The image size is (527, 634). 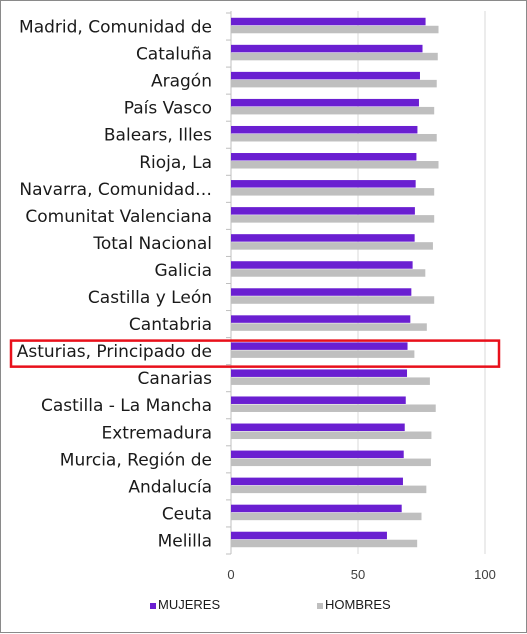 I want to click on category-label: Melilla, so click(x=185, y=541).